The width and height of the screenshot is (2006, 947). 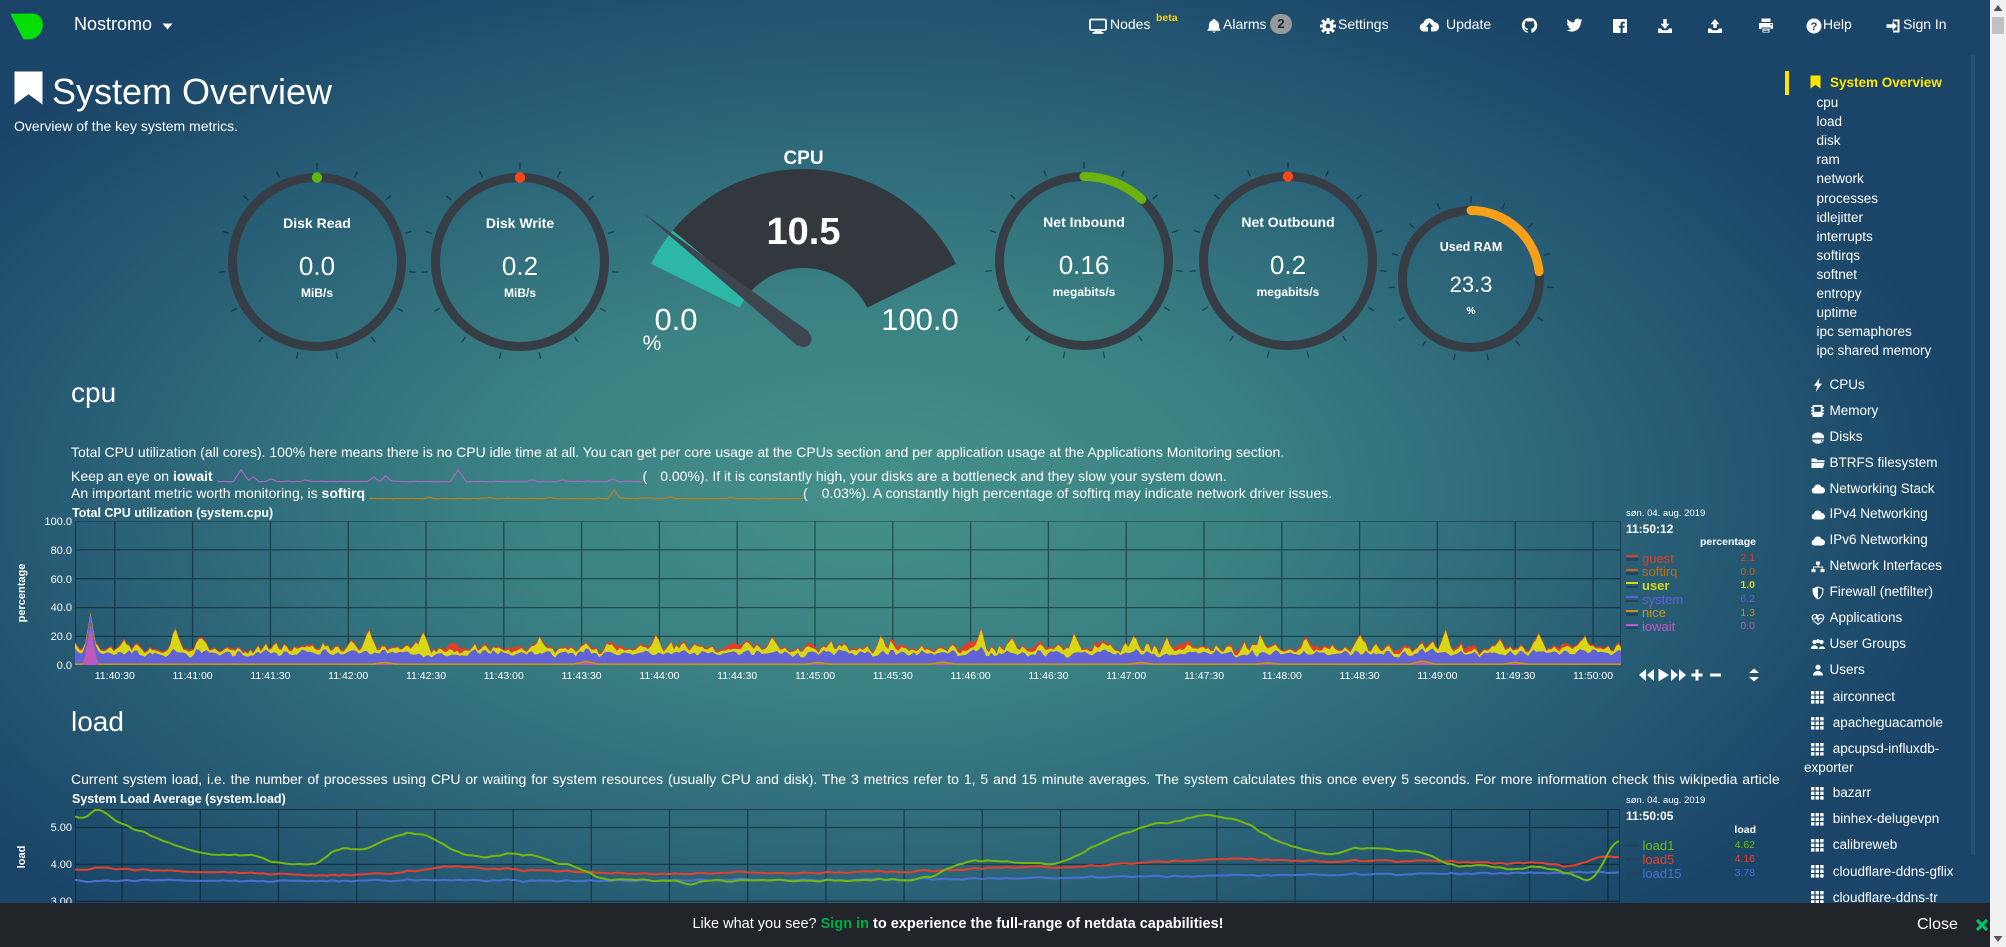 What do you see at coordinates (804, 232) in the screenshot?
I see `svg-text: 10.5` at bounding box center [804, 232].